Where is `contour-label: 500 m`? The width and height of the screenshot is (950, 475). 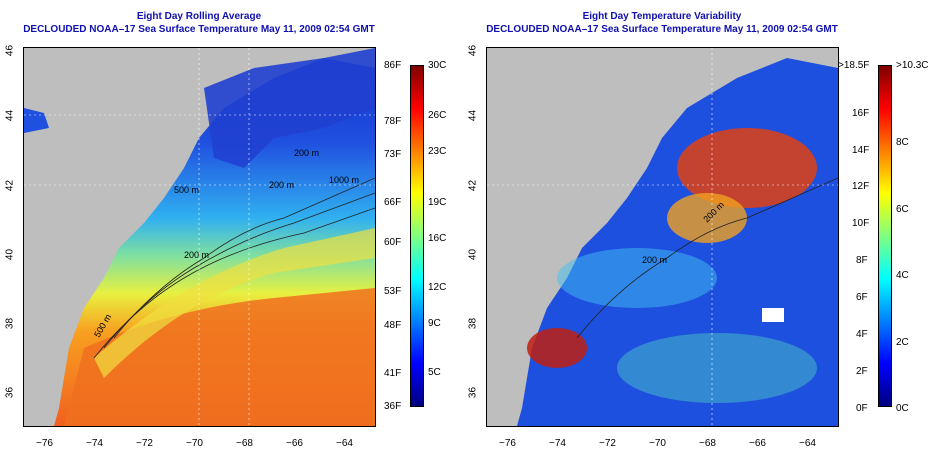
contour-label: 500 m is located at coordinates (186, 190).